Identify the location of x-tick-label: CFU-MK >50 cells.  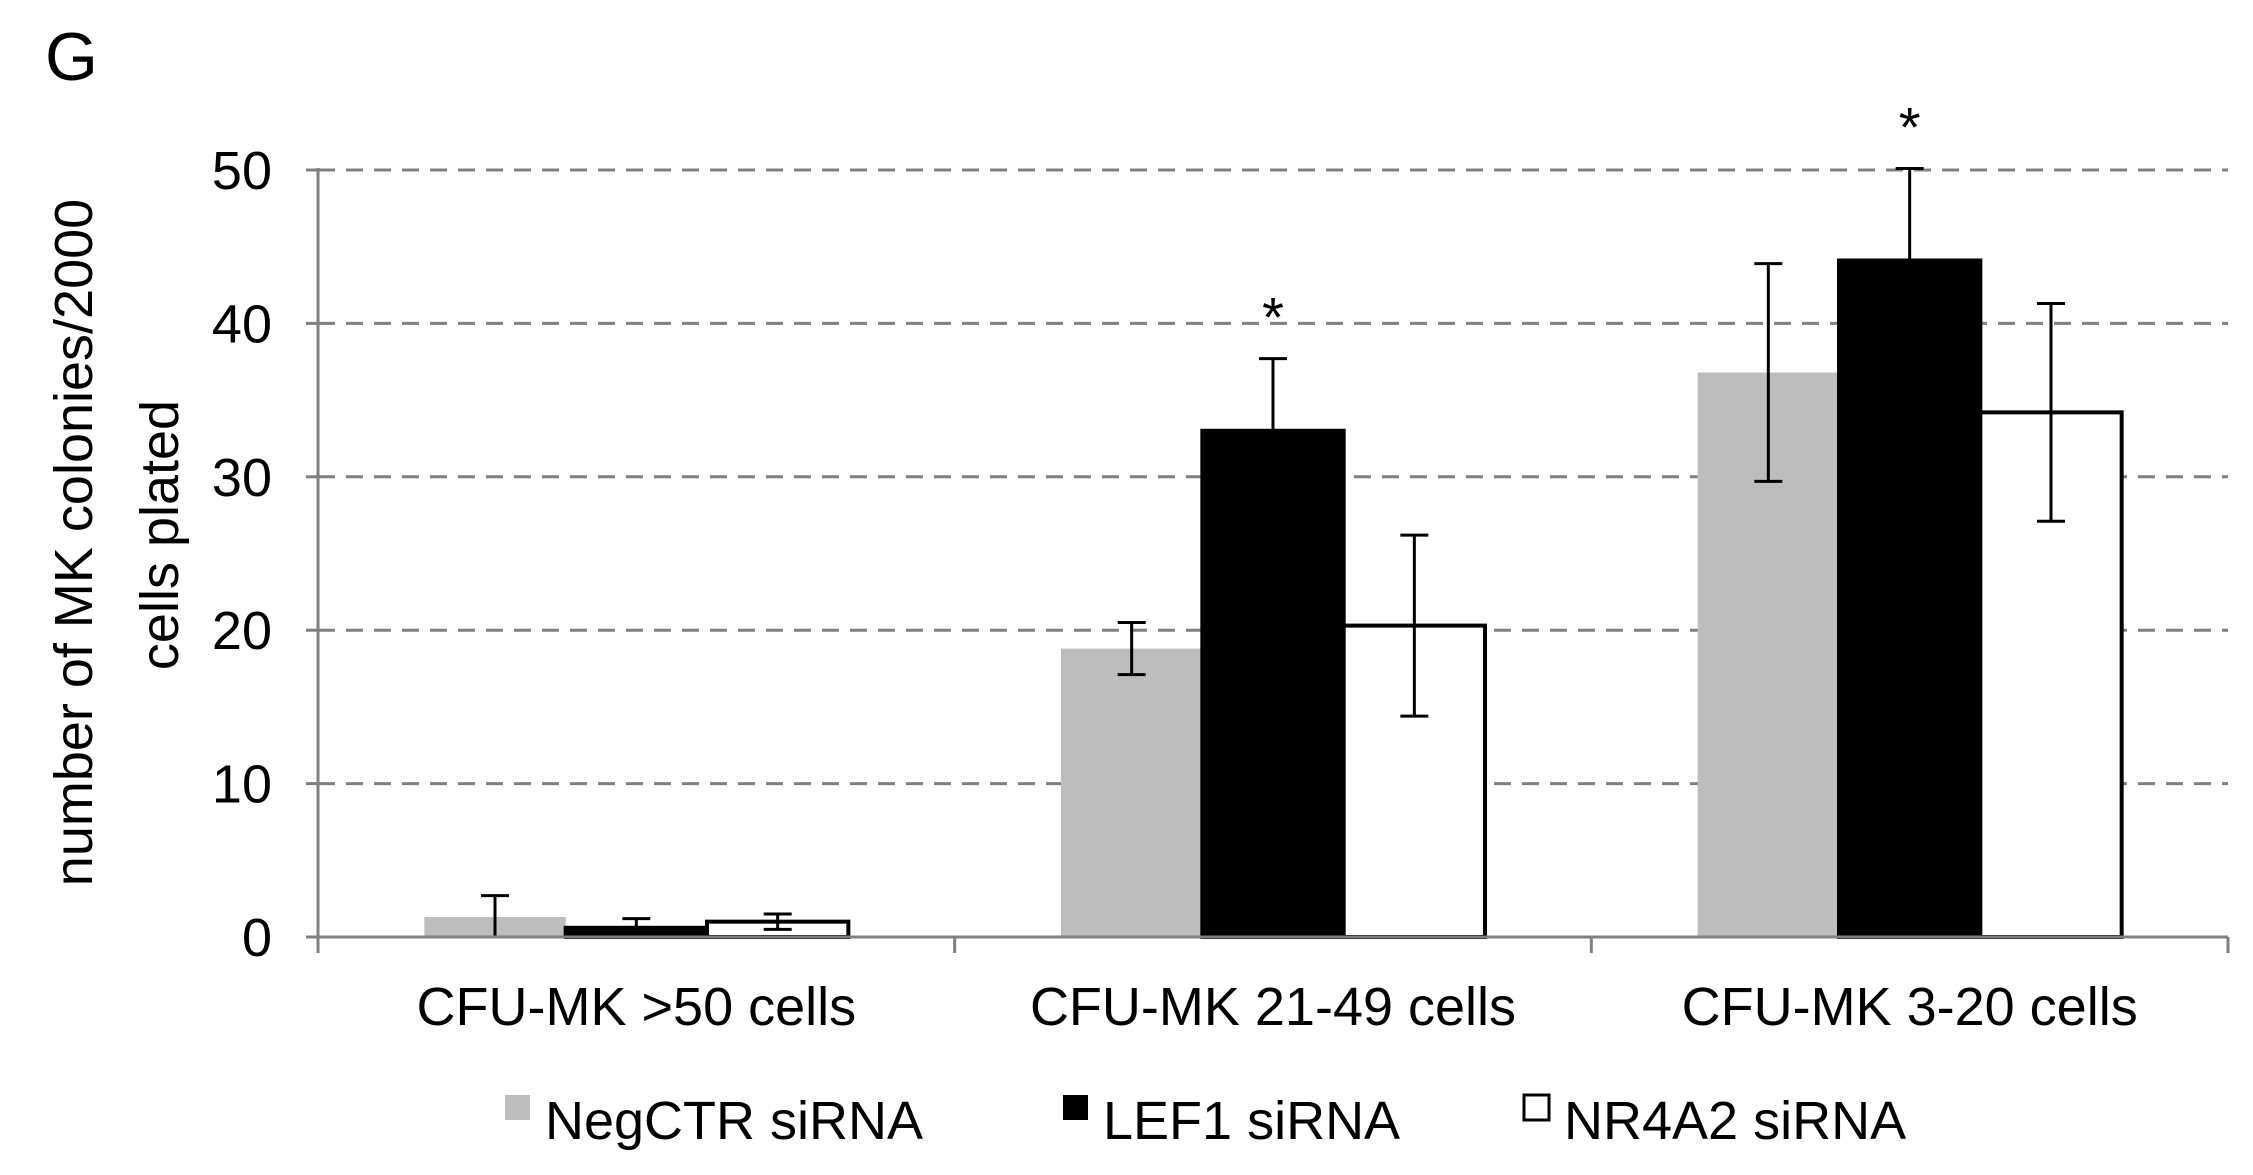
(637, 1007).